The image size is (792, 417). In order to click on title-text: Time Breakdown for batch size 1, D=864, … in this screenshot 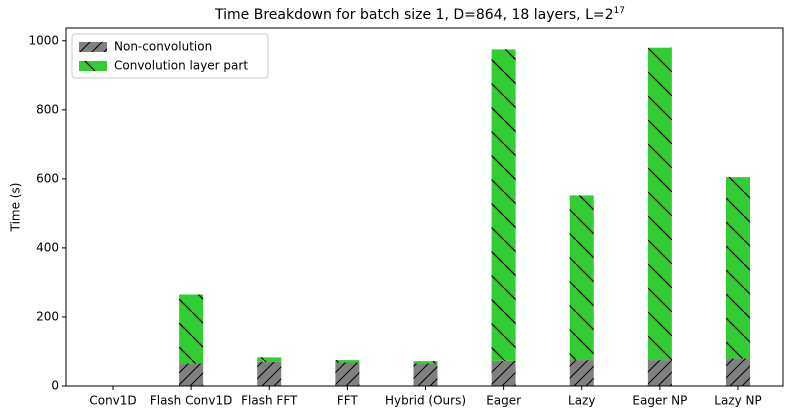, I will do `click(414, 15)`.